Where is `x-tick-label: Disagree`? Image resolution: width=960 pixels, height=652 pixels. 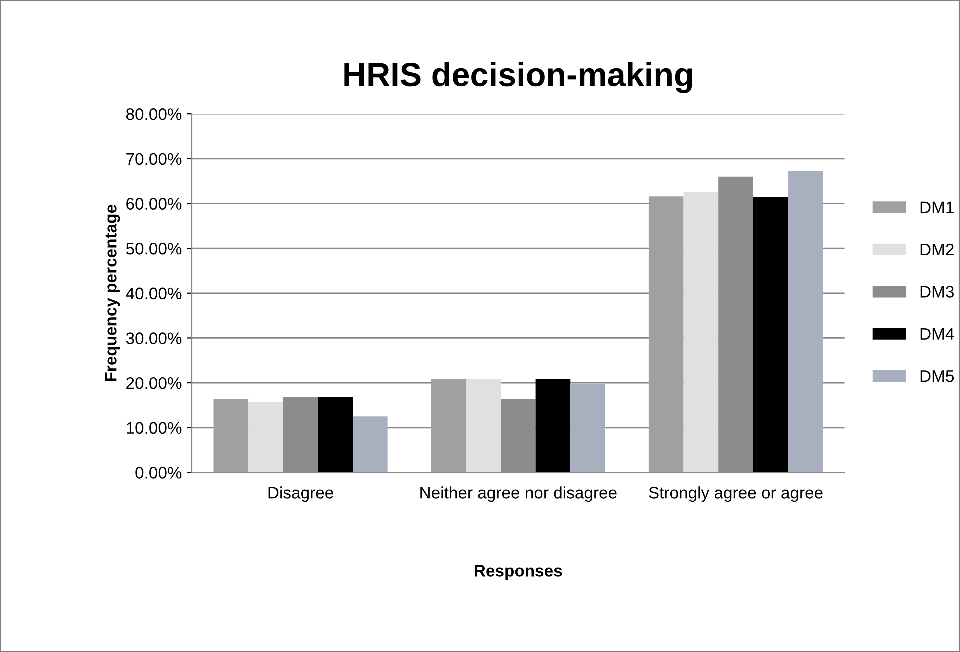 x-tick-label: Disagree is located at coordinates (301, 494).